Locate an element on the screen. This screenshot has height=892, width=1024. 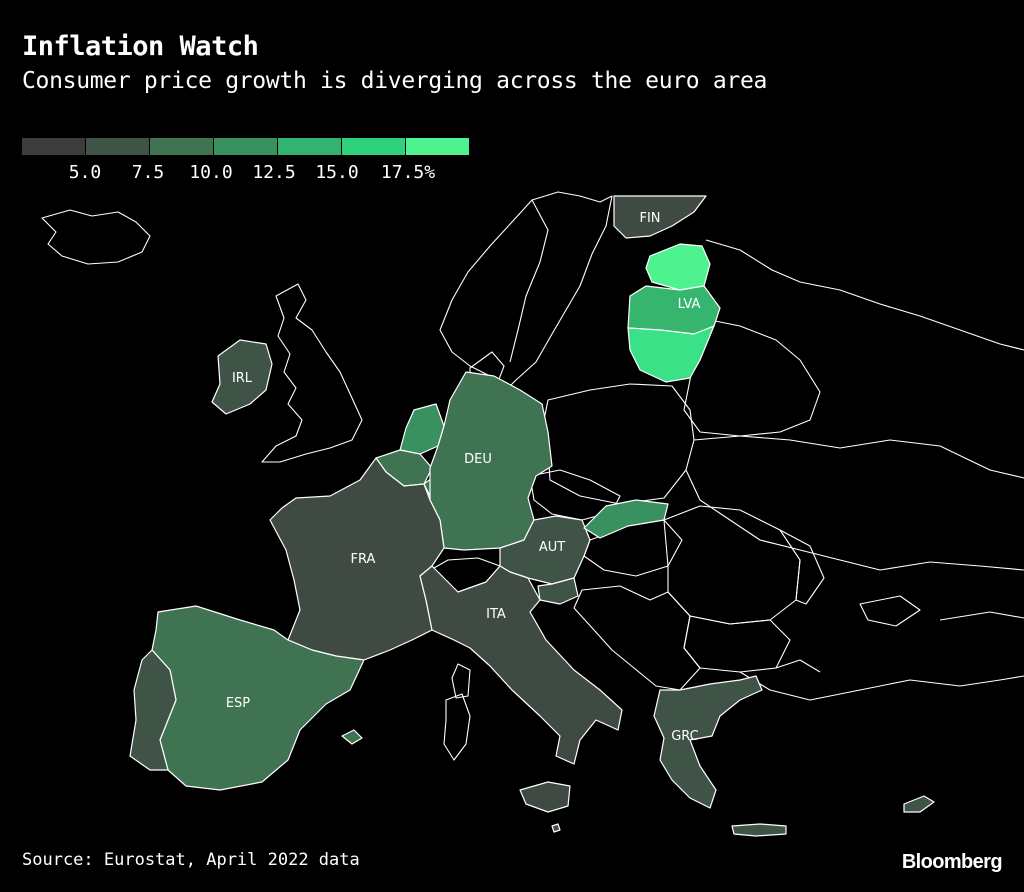
label-ita: ITA is located at coordinates (496, 614).